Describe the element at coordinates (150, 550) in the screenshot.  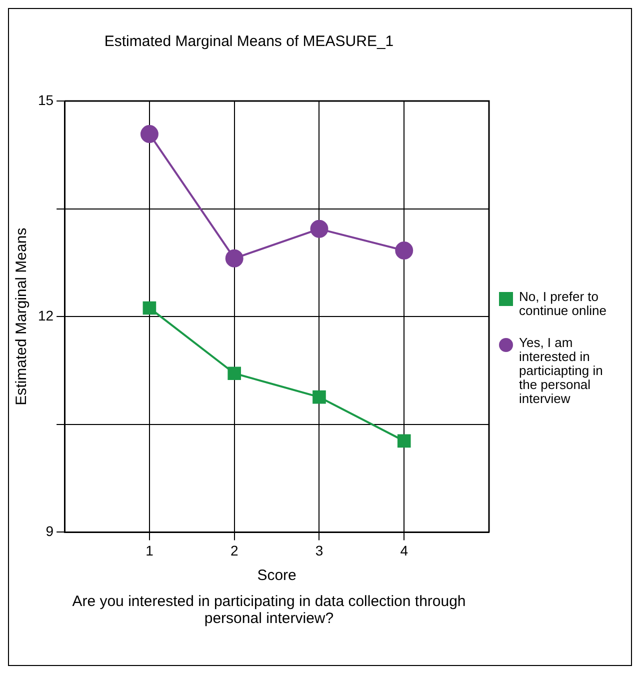
I see `x-tick-label: 1` at that location.